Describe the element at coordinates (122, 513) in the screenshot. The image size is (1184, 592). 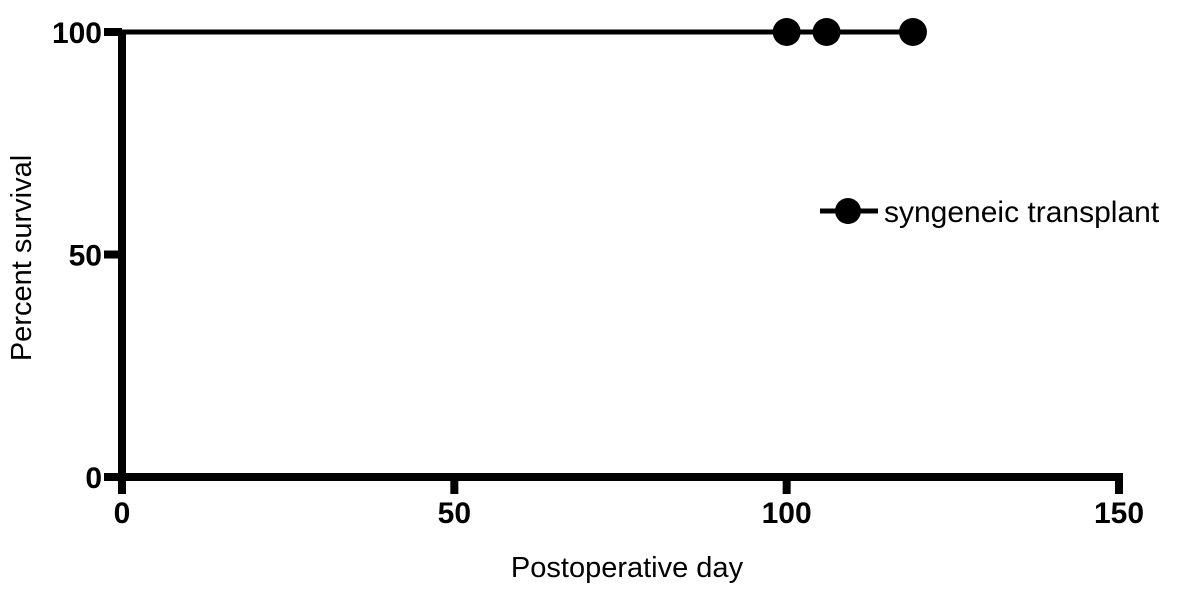
I see `x-tick-label: 0` at that location.